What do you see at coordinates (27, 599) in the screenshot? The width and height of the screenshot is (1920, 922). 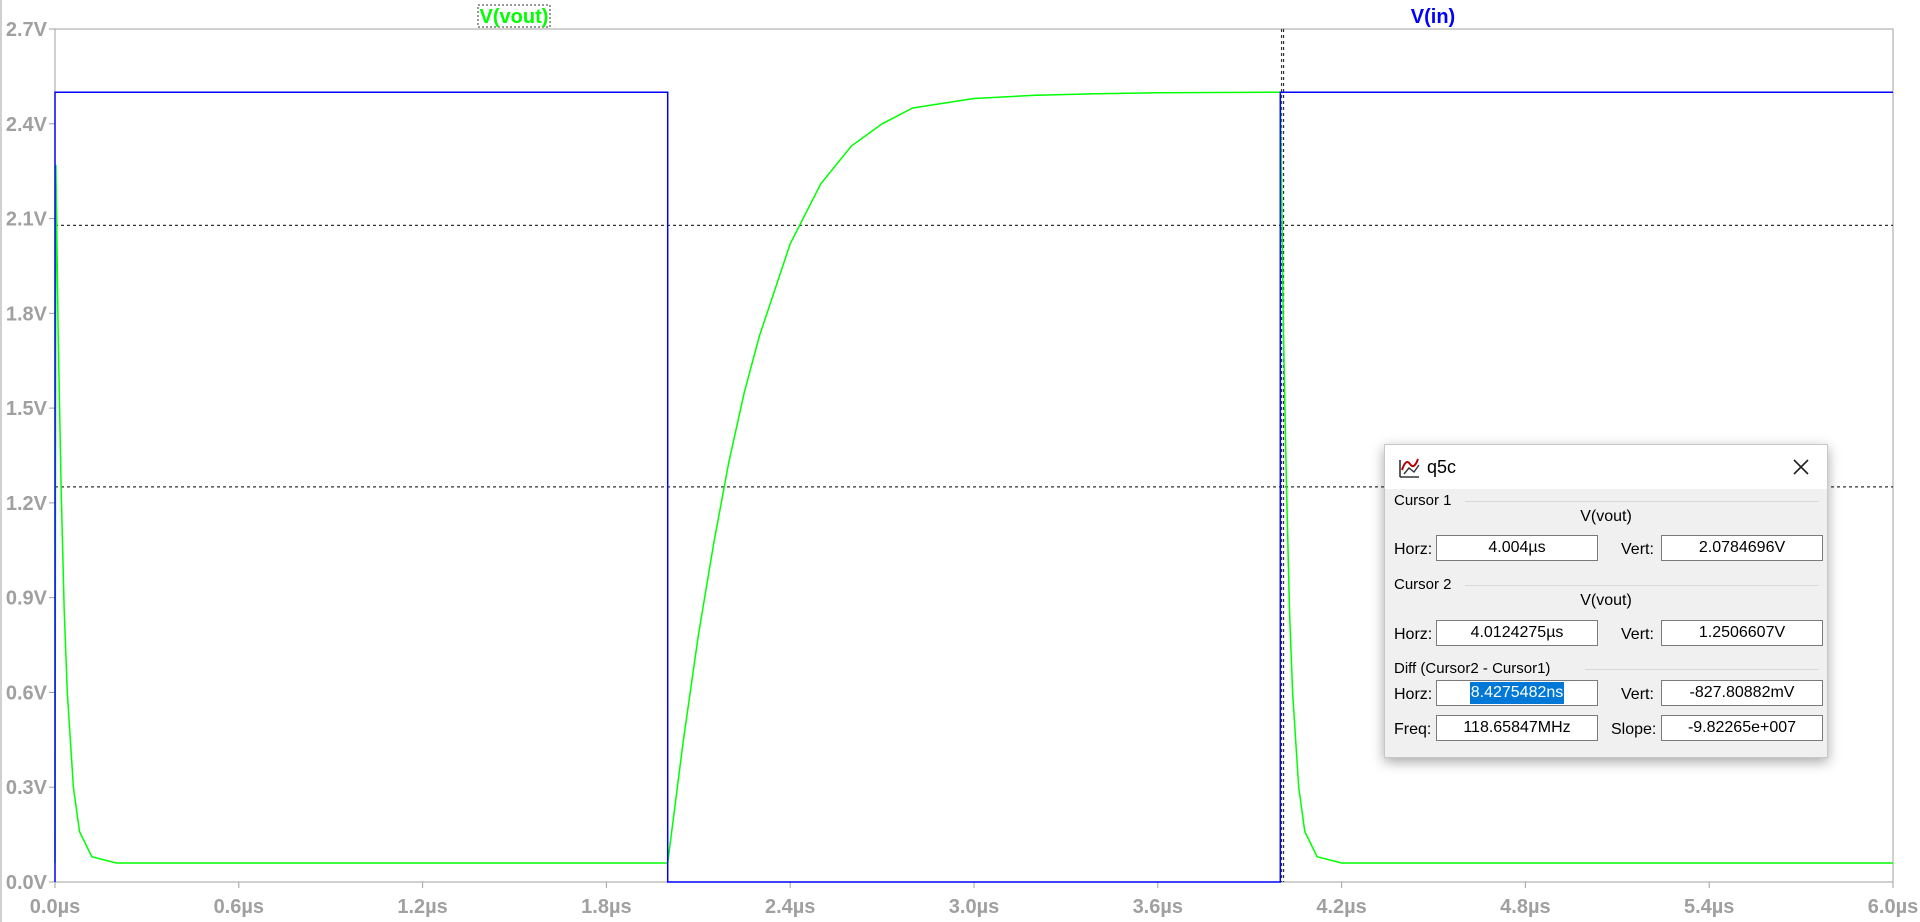 I see `y-tick-label: 0.9V` at bounding box center [27, 599].